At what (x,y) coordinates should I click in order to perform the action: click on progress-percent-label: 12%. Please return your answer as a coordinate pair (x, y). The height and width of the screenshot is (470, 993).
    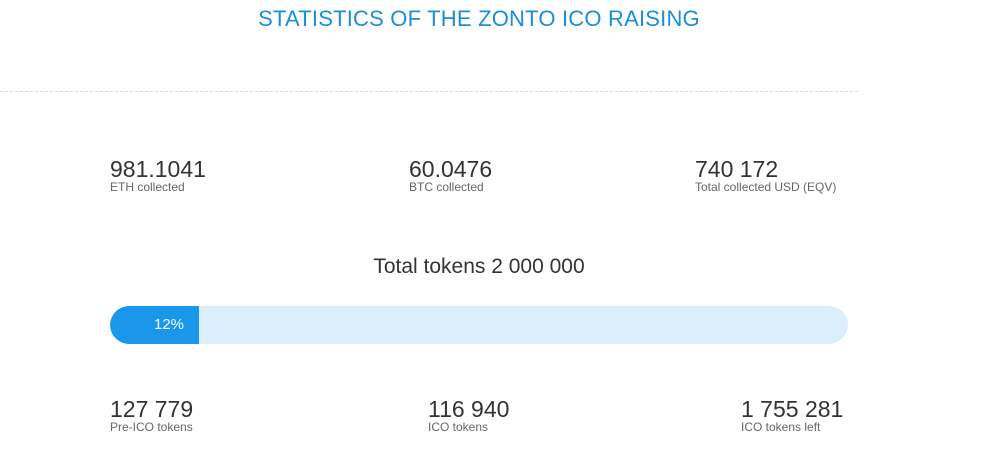
    Looking at the image, I should click on (169, 324).